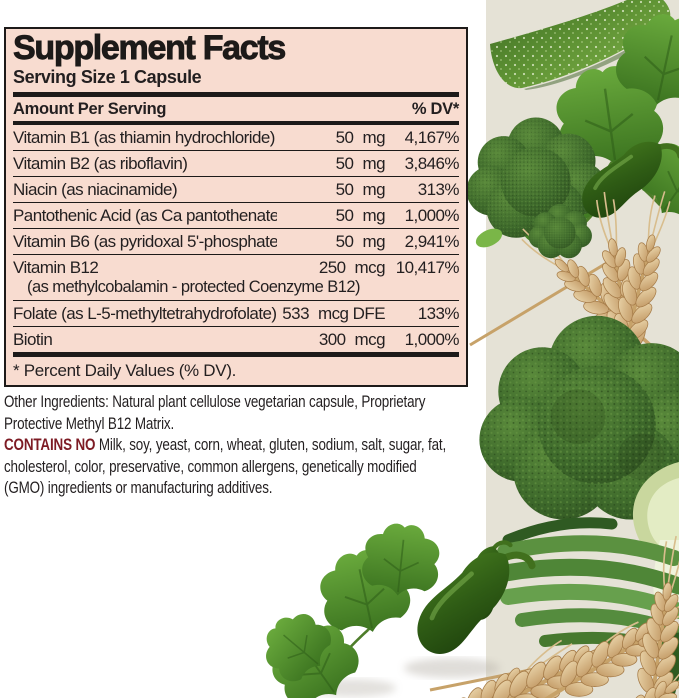 This screenshot has width=679, height=698. Describe the element at coordinates (435, 109) in the screenshot. I see `dv-label: % DV*` at that location.